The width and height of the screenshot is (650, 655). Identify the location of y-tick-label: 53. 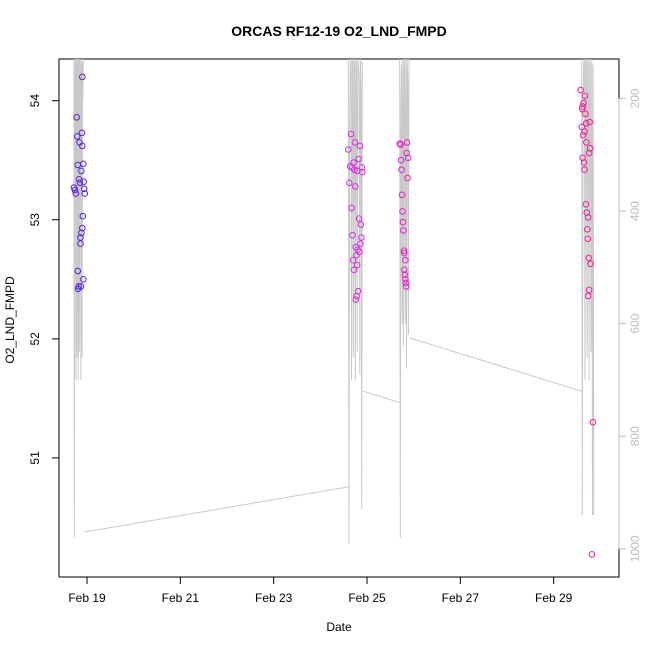
(35, 220).